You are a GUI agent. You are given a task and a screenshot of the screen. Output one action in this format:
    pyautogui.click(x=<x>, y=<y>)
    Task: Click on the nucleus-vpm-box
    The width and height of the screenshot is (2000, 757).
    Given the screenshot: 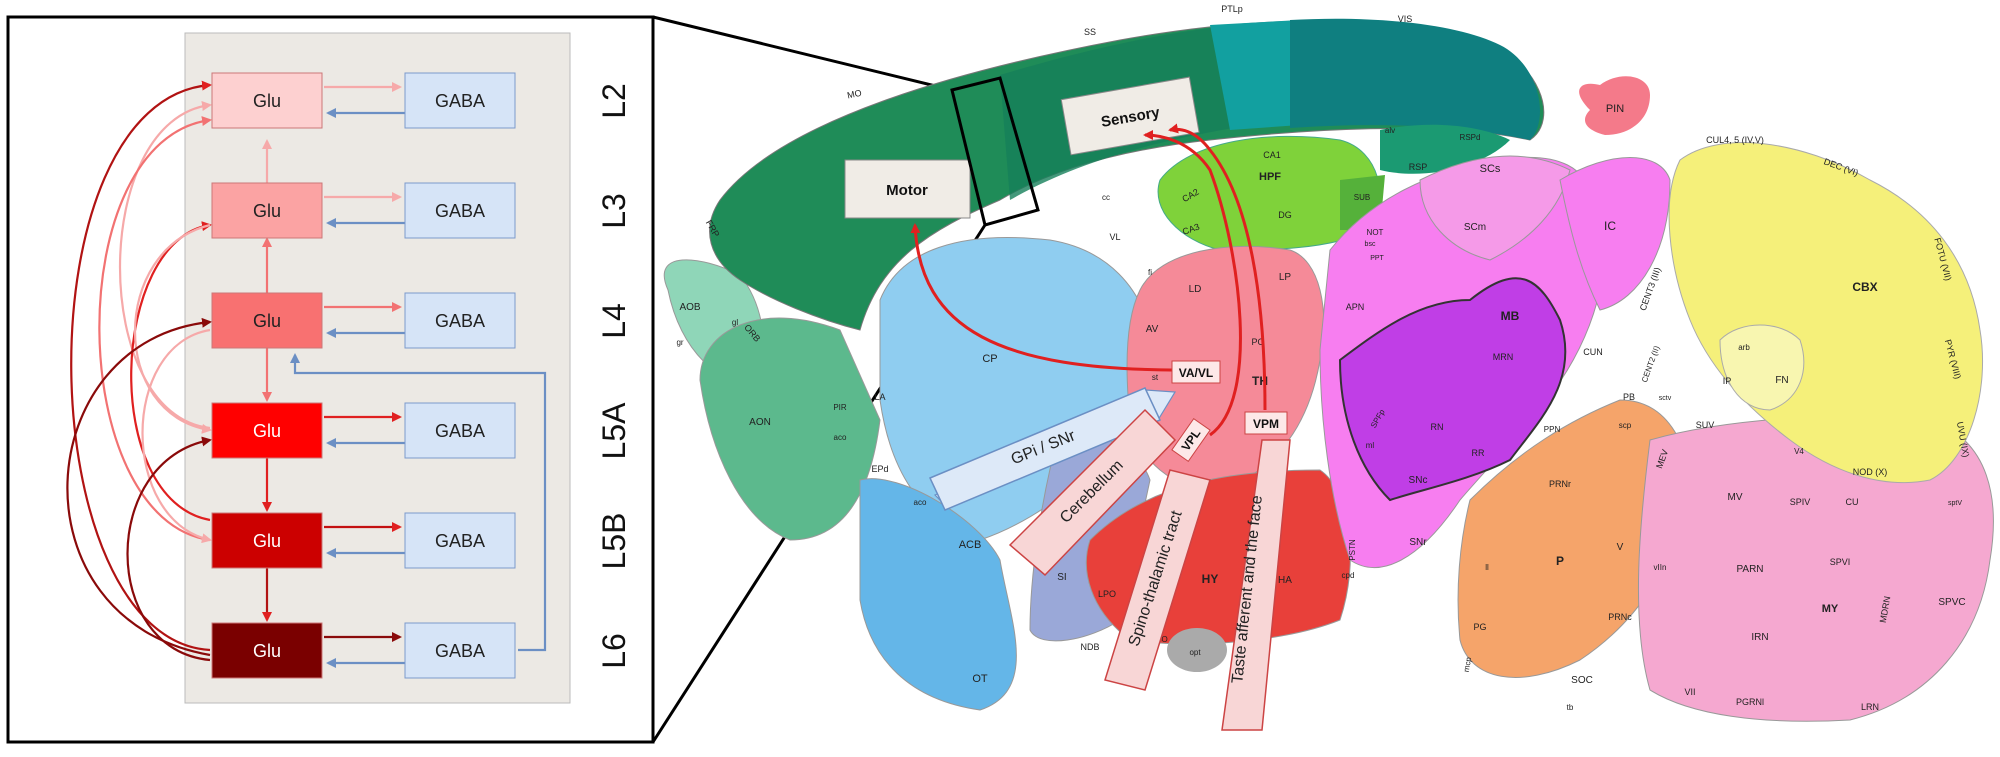 What is the action you would take?
    pyautogui.click(x=1266, y=423)
    